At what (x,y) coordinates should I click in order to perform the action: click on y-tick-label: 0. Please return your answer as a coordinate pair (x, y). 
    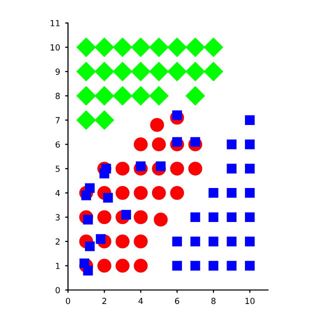
    Looking at the image, I should click on (58, 290).